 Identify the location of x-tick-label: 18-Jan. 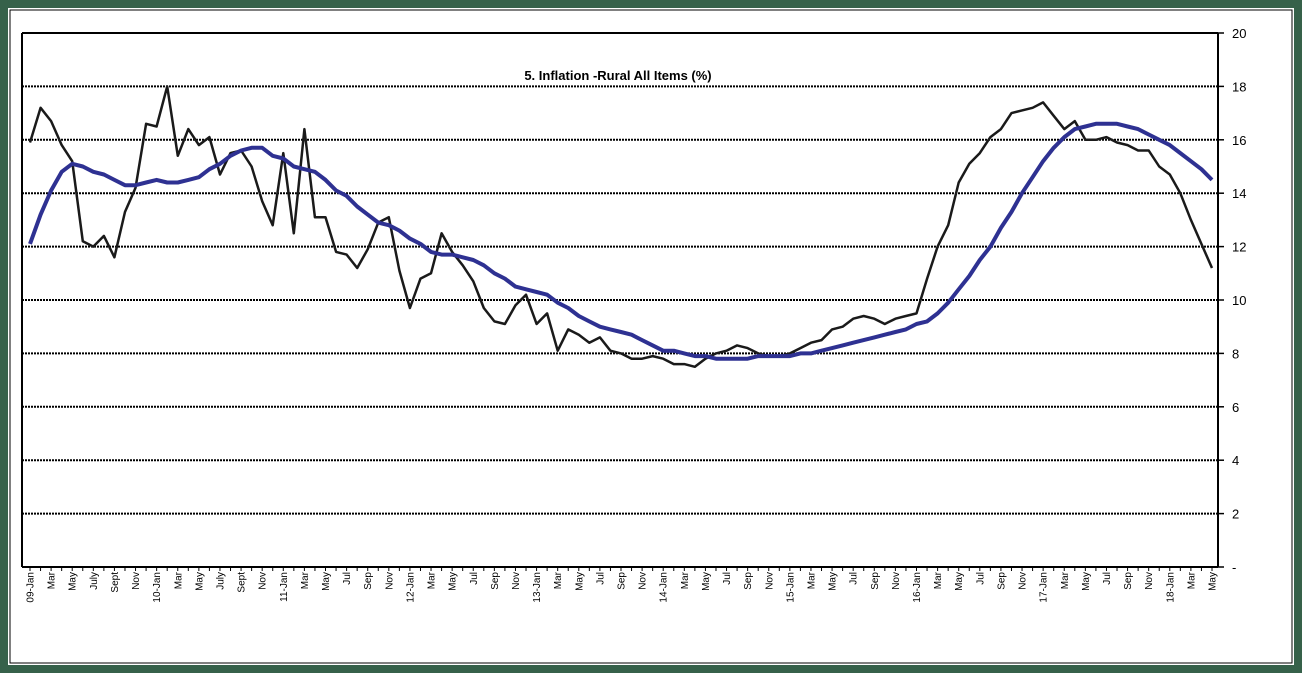
(1170, 587).